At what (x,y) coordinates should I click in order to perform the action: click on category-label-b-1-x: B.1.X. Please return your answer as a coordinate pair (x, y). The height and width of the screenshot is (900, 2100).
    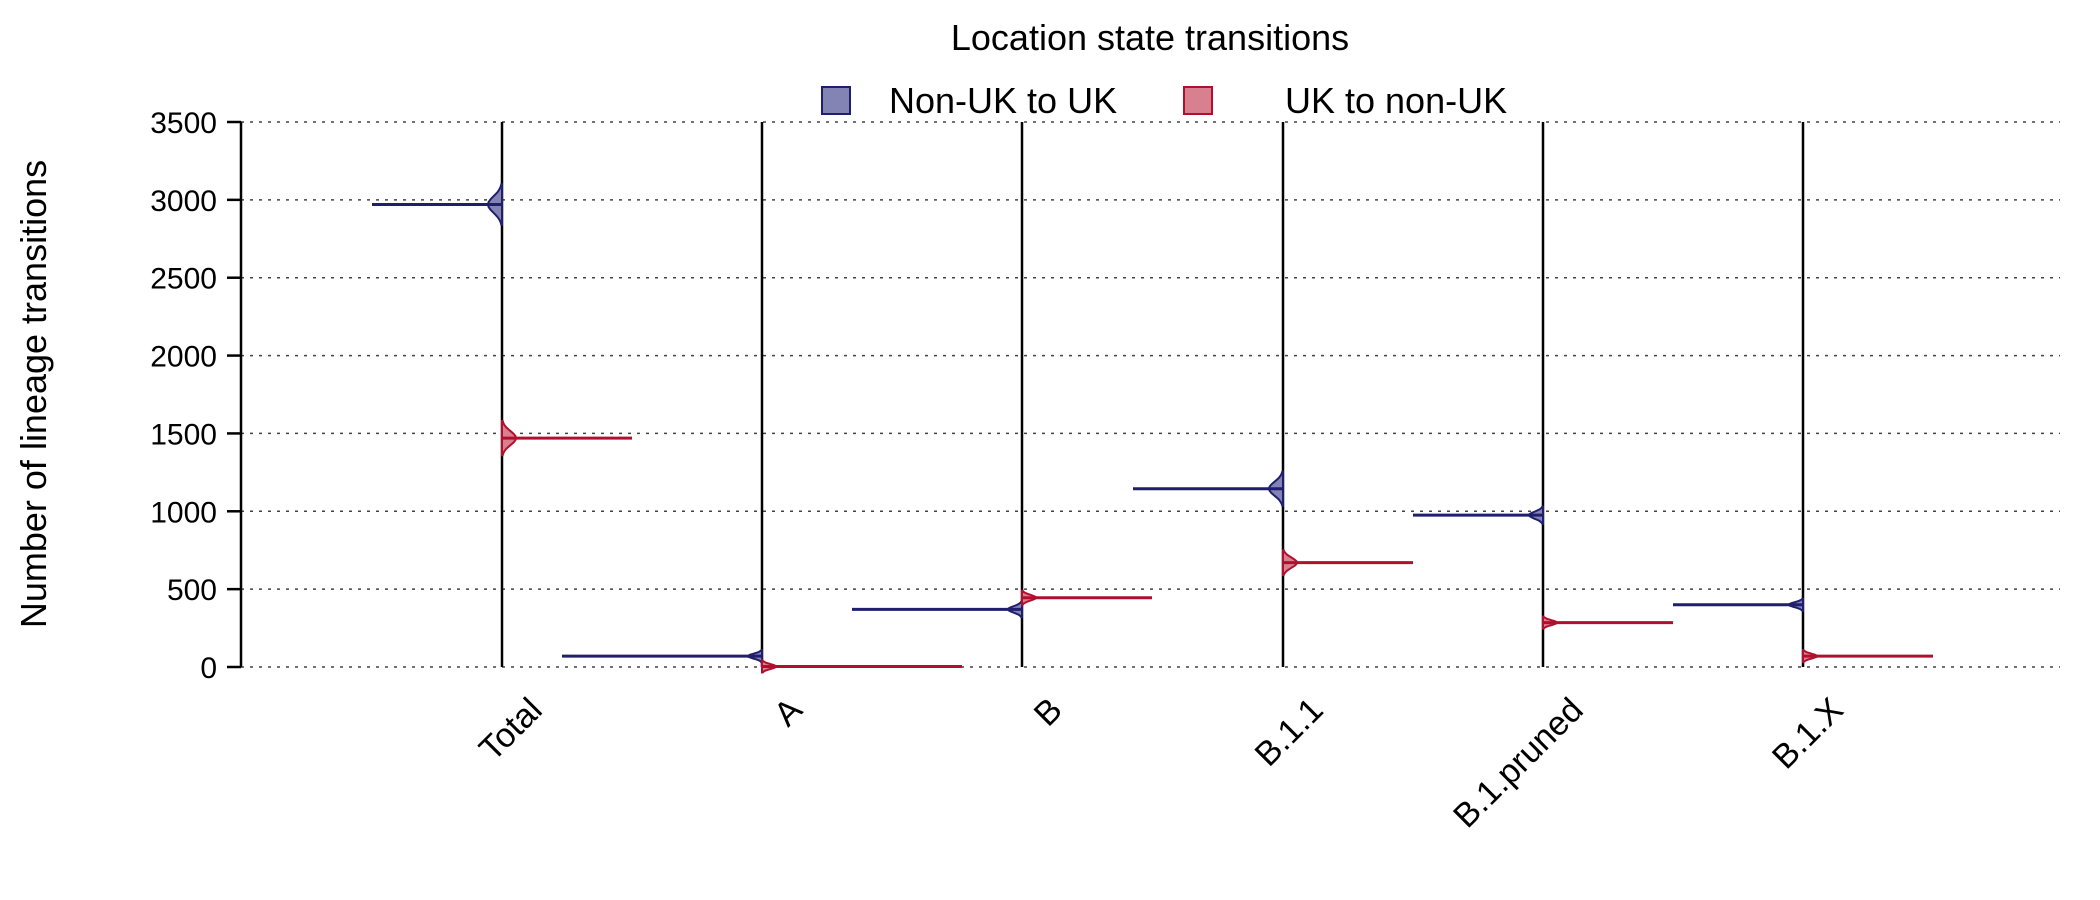
    Looking at the image, I should click on (1808, 734).